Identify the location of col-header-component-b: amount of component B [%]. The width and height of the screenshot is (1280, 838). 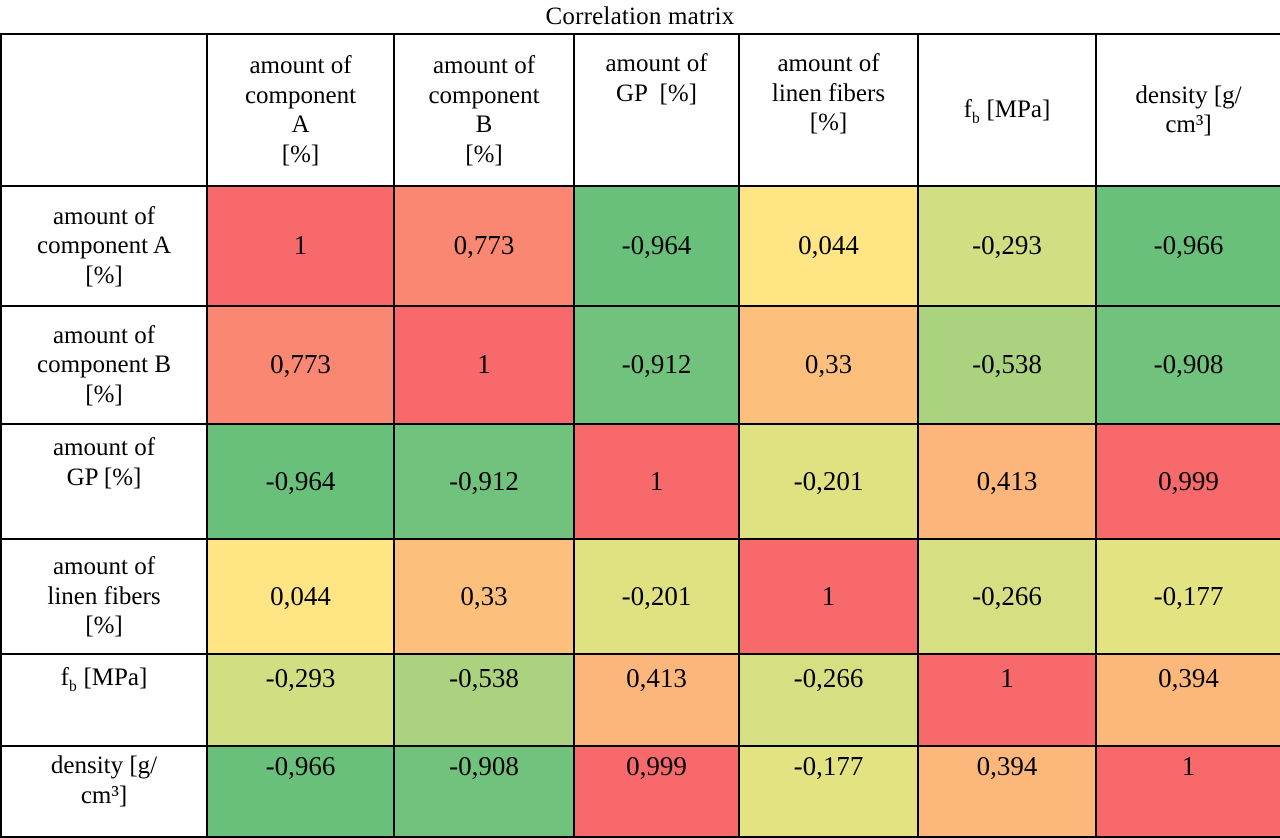
(484, 110).